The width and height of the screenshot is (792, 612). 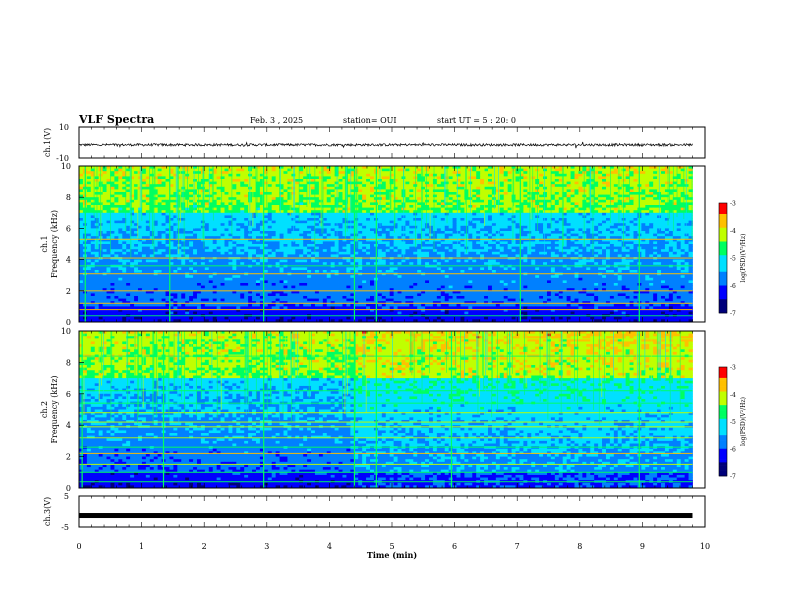 What do you see at coordinates (44, 243) in the screenshot?
I see `y-axis-label: ch.1` at bounding box center [44, 243].